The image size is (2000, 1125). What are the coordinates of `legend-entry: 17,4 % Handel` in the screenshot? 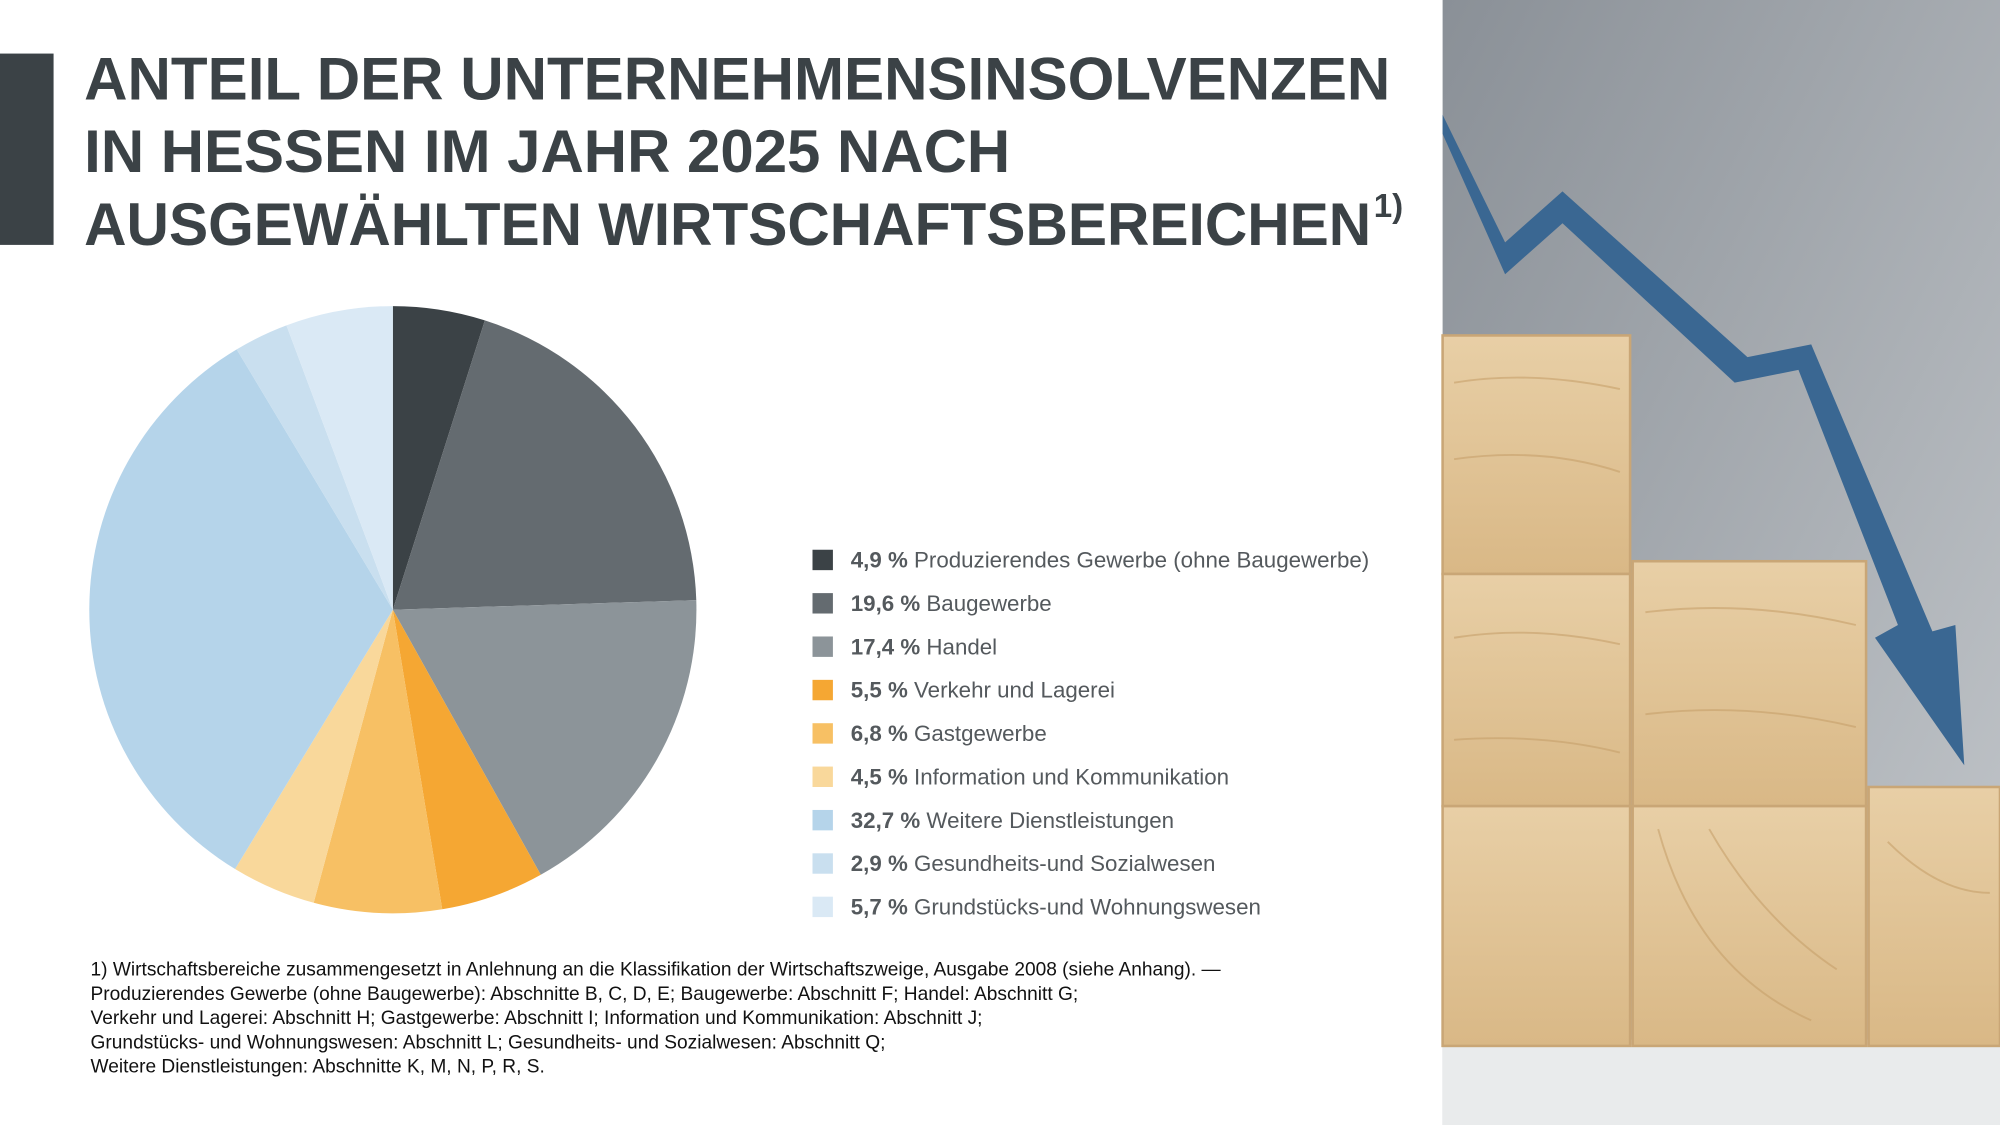 It's located at (924, 646).